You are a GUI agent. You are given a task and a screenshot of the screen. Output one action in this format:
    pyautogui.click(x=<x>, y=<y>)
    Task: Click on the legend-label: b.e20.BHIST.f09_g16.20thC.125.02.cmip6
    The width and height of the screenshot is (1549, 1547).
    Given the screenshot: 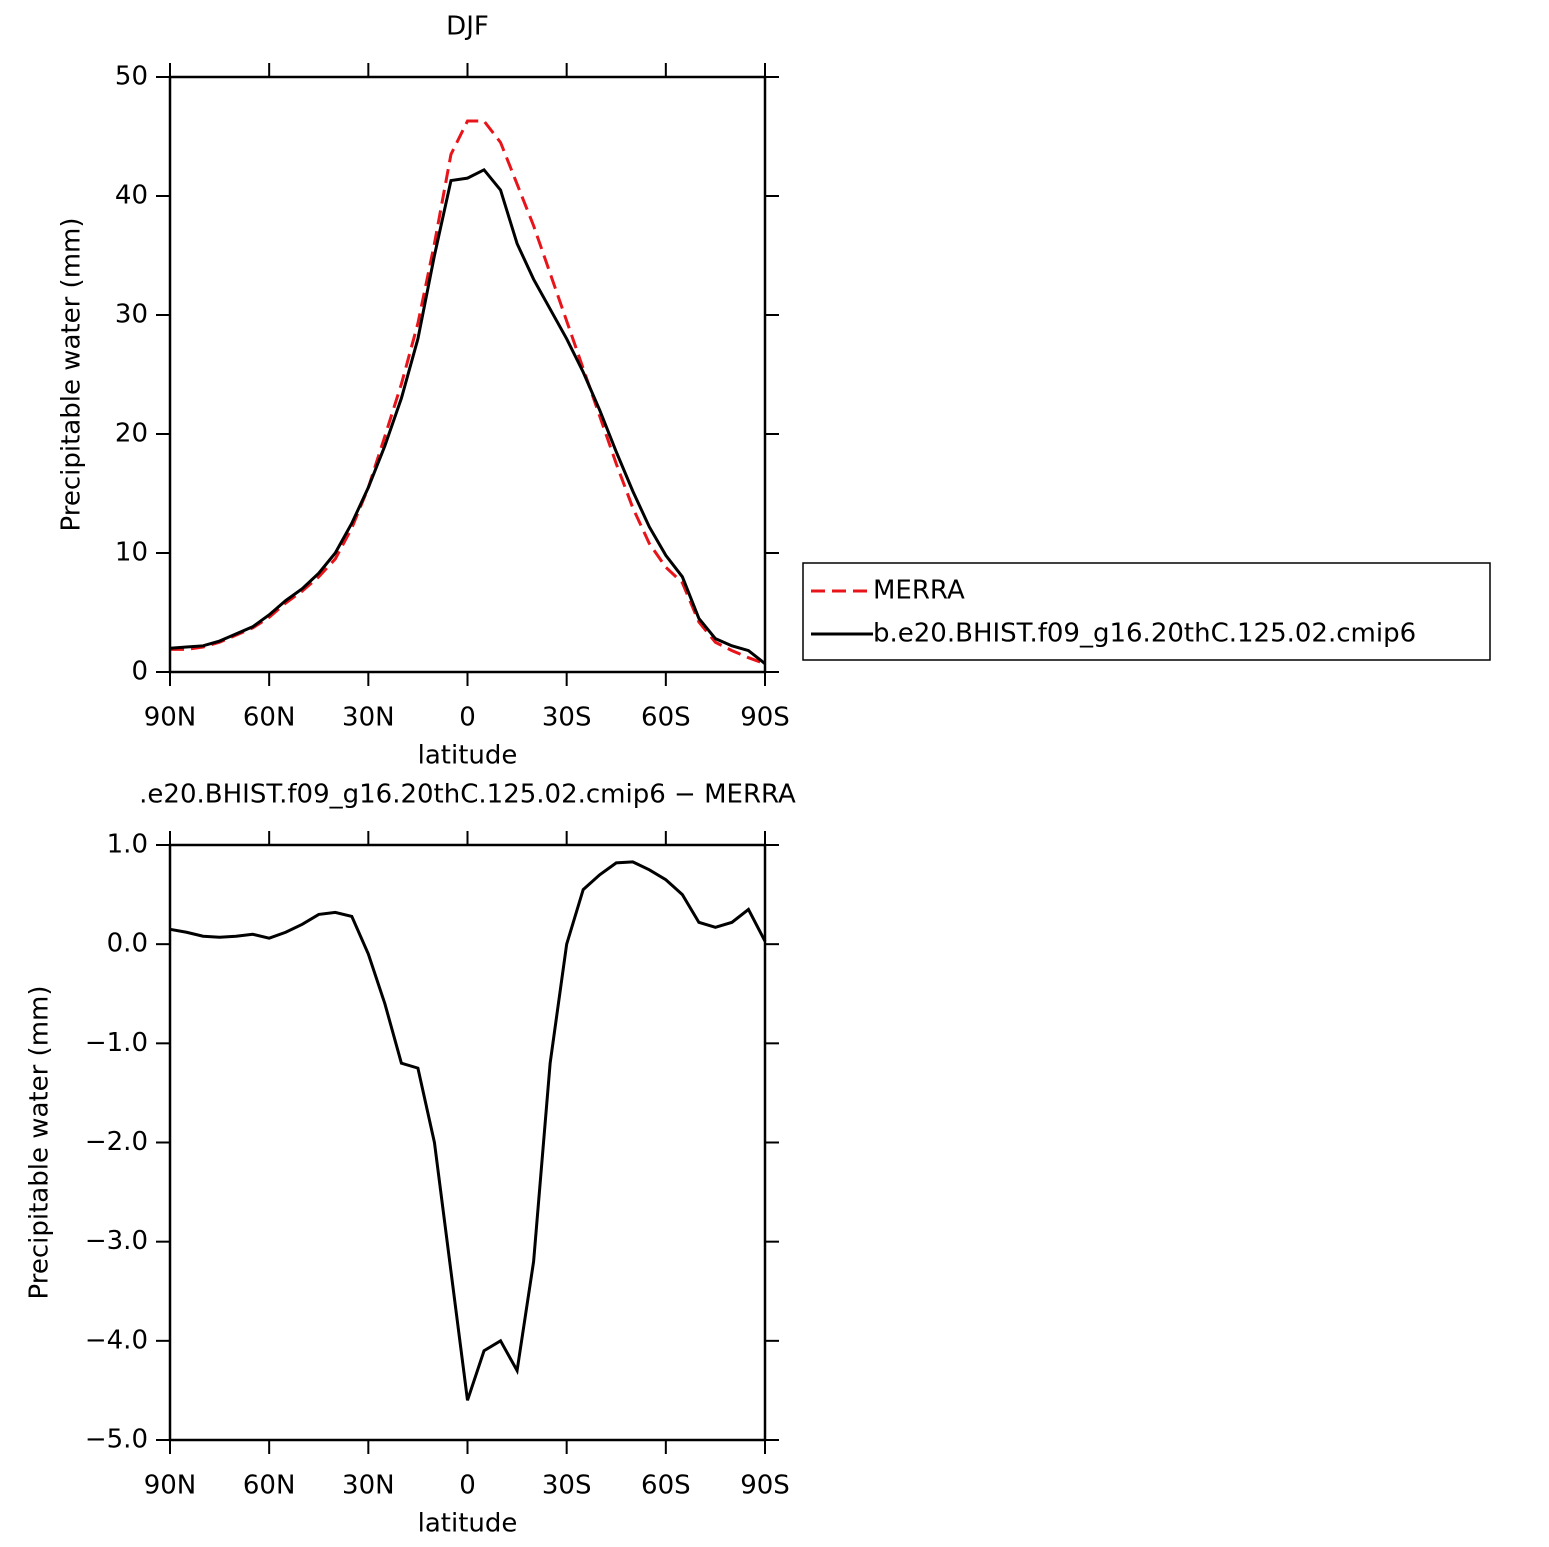 What is the action you would take?
    pyautogui.click(x=1144, y=634)
    